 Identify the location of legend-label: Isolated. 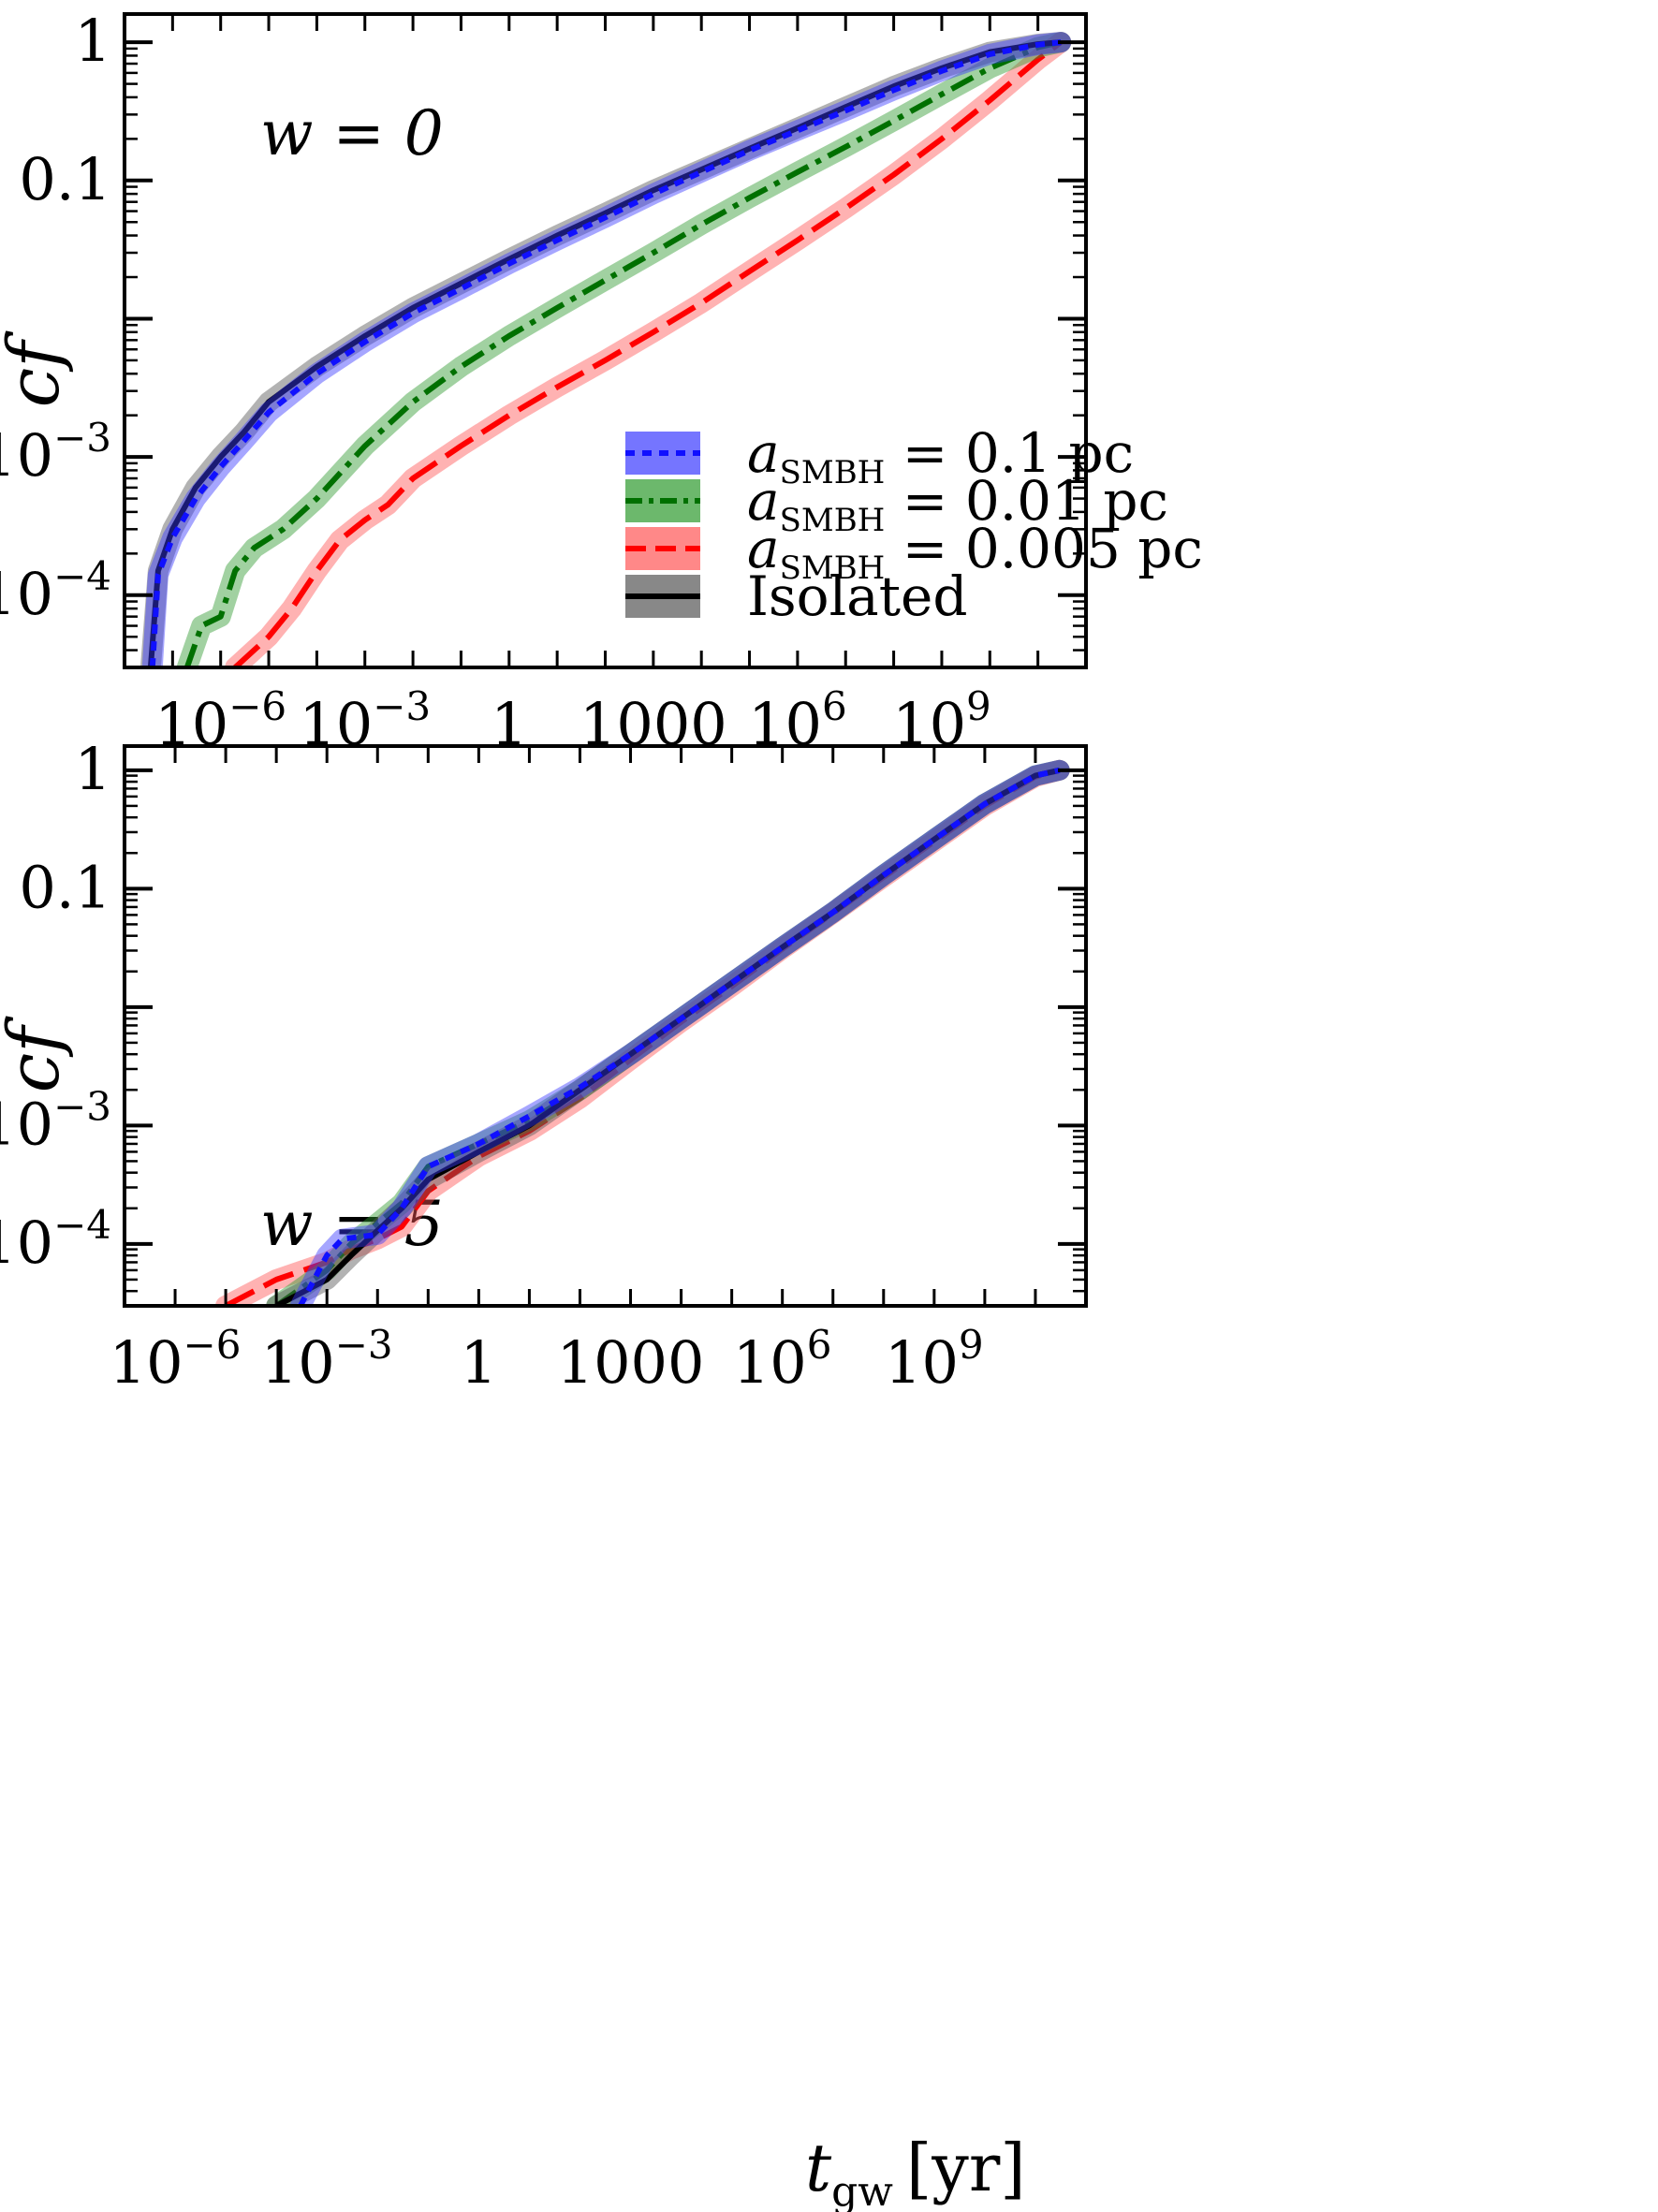
(857, 596).